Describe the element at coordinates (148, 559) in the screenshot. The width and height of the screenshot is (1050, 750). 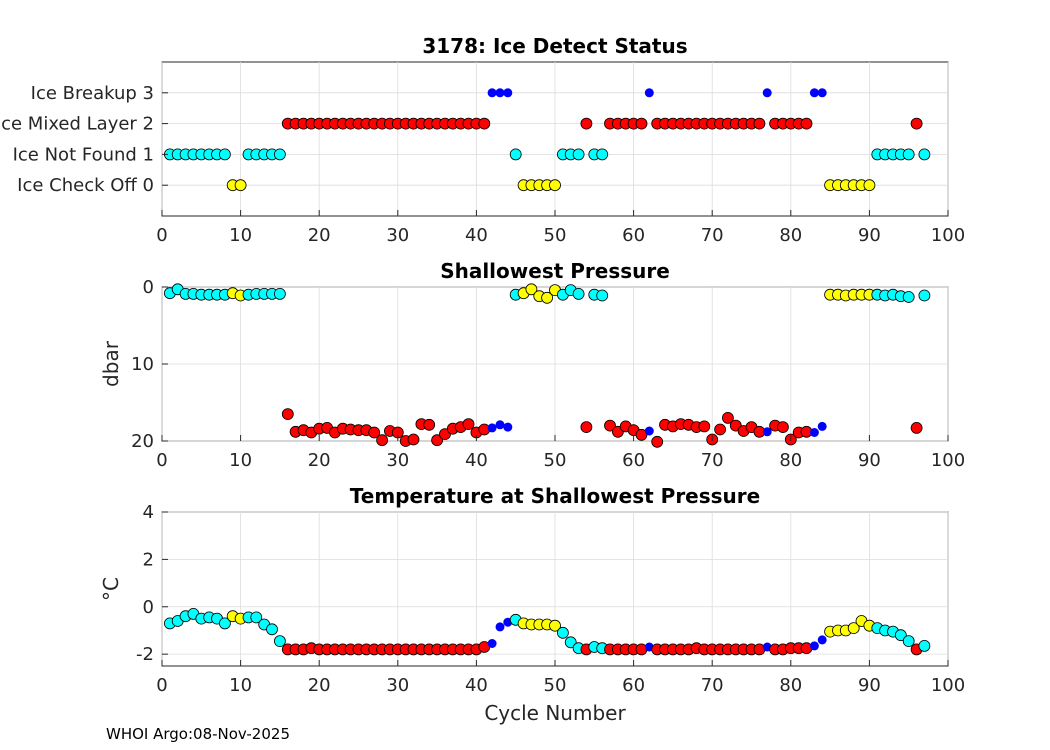
I see `y-tick-label: 2` at that location.